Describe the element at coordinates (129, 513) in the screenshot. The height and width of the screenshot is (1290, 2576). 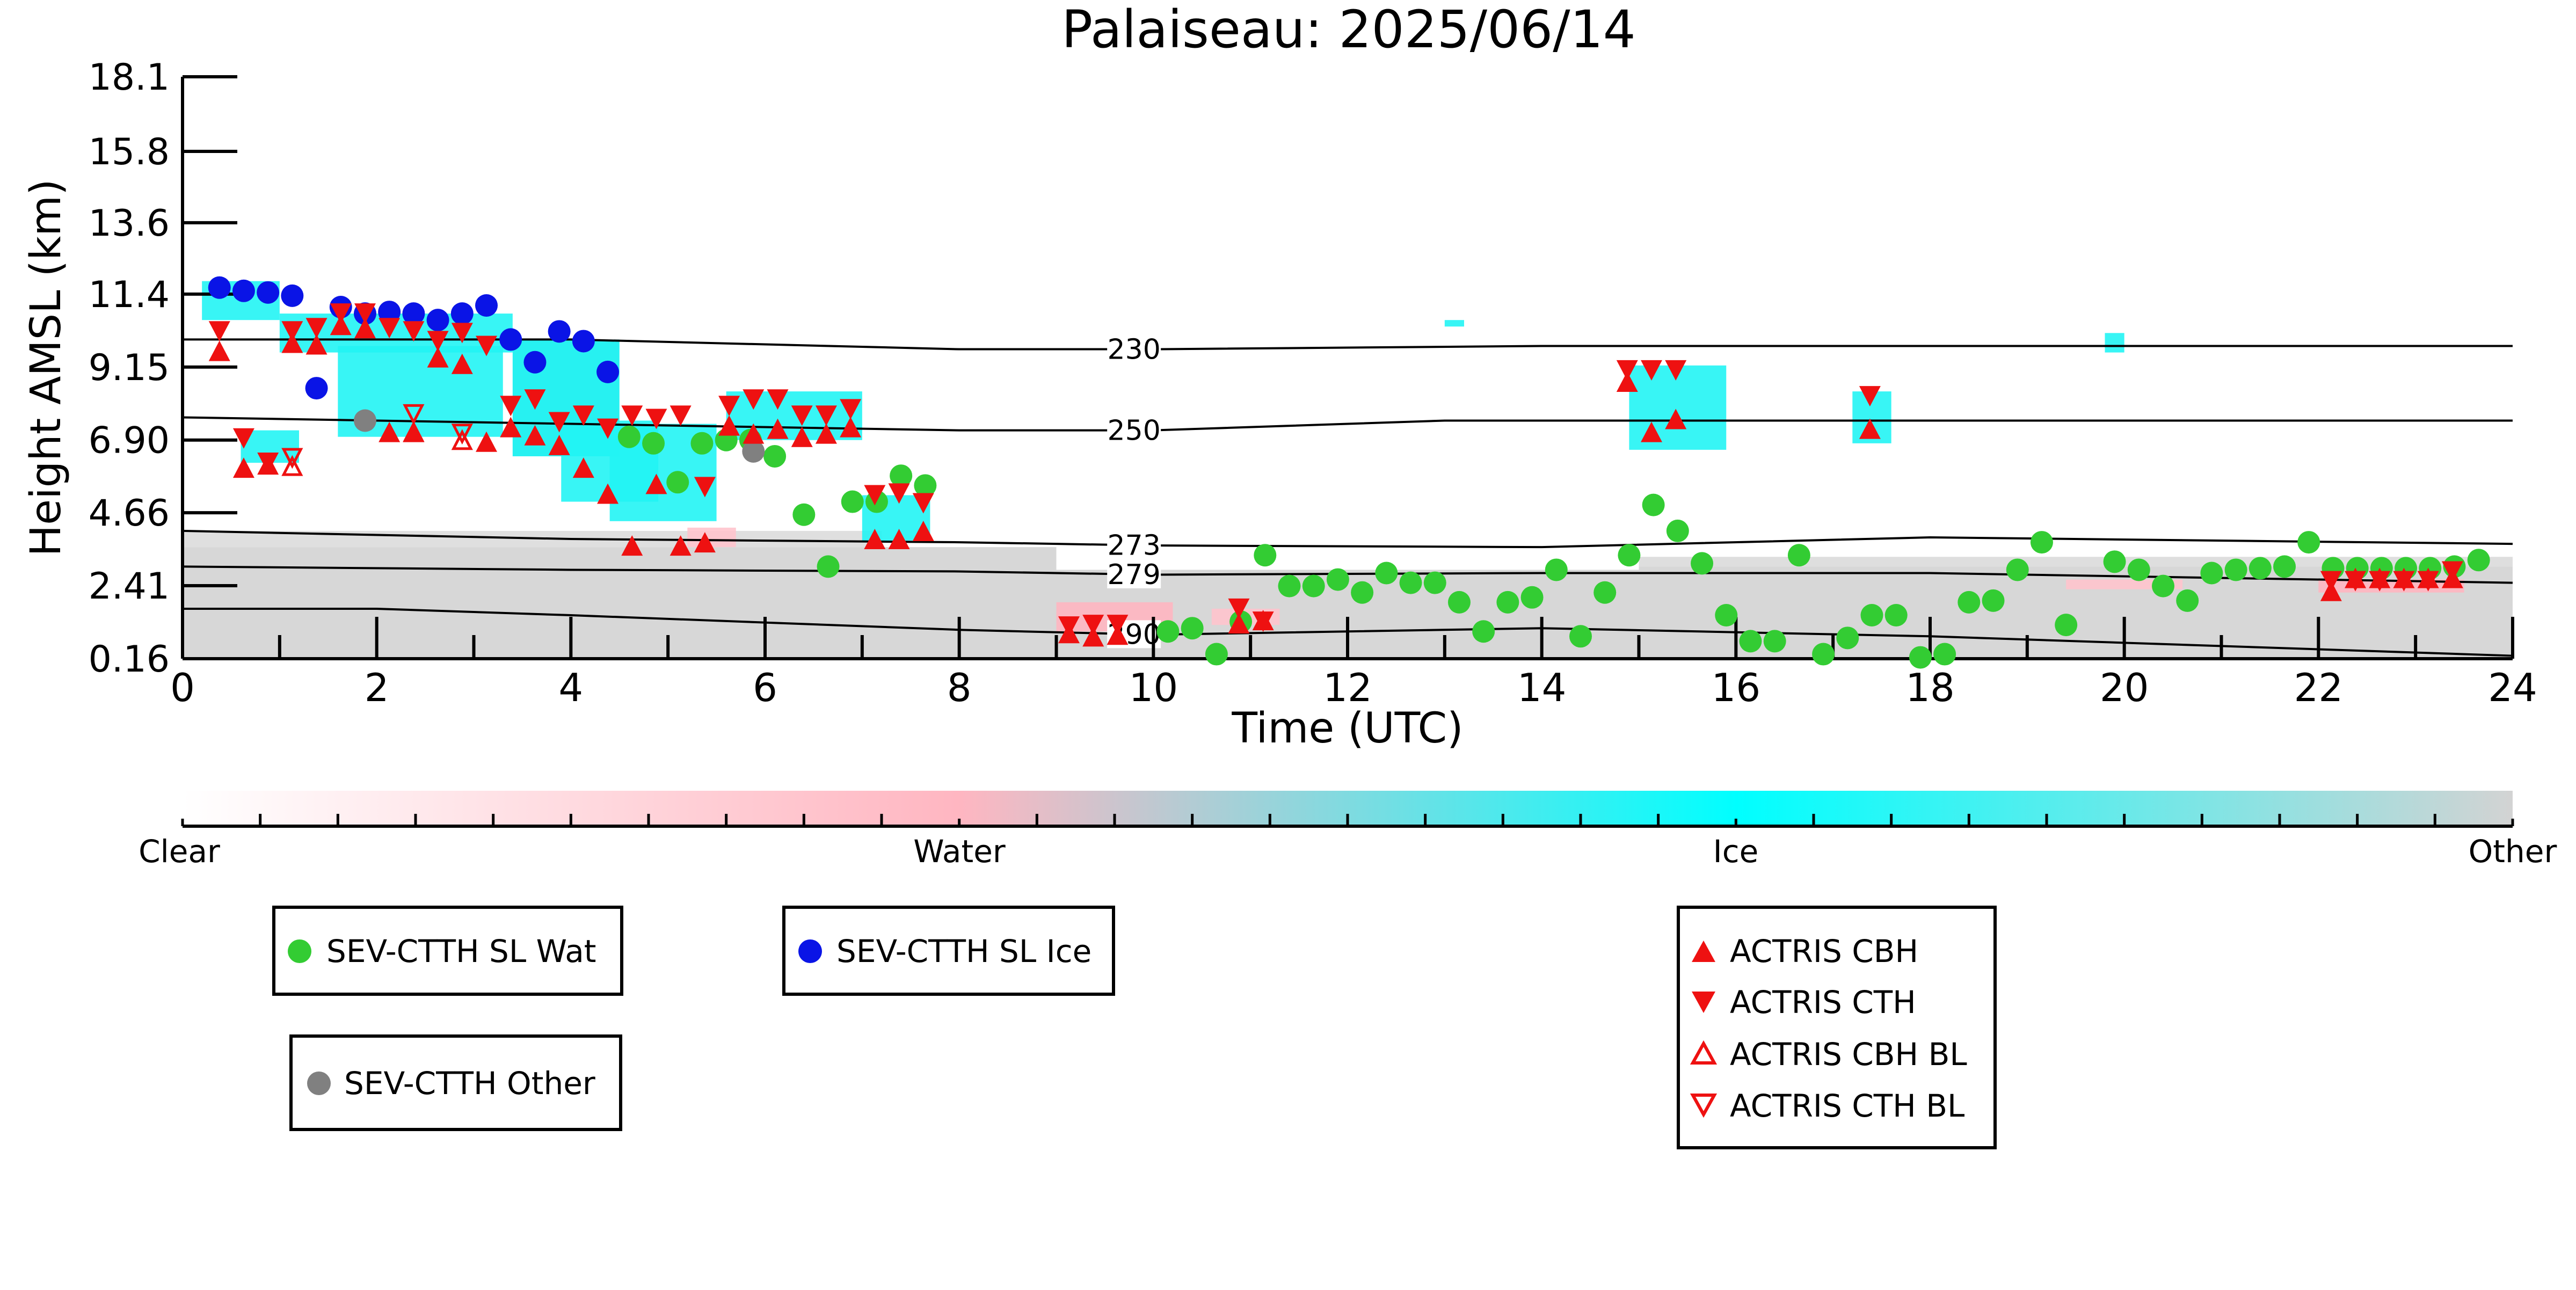
I see `y-tick-label: 4.66` at that location.